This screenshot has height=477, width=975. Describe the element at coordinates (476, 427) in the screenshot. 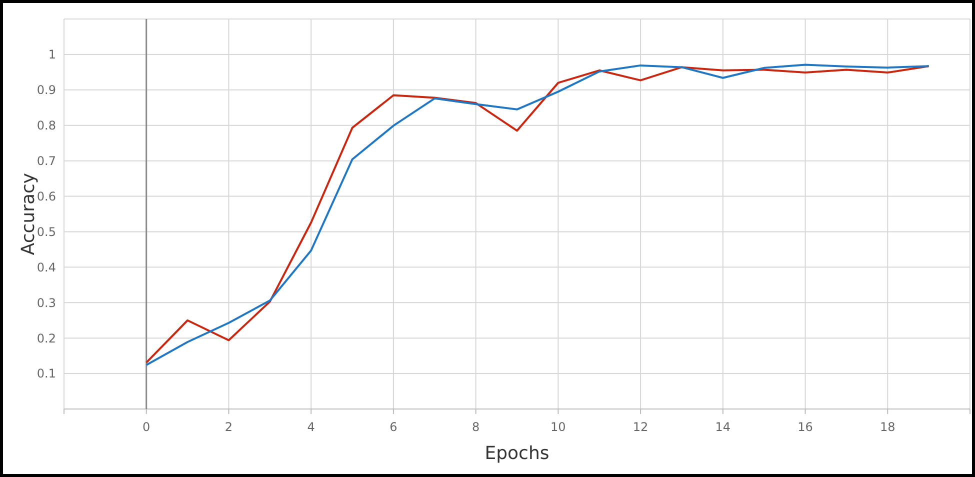

I see `x-tick-label: 8` at that location.